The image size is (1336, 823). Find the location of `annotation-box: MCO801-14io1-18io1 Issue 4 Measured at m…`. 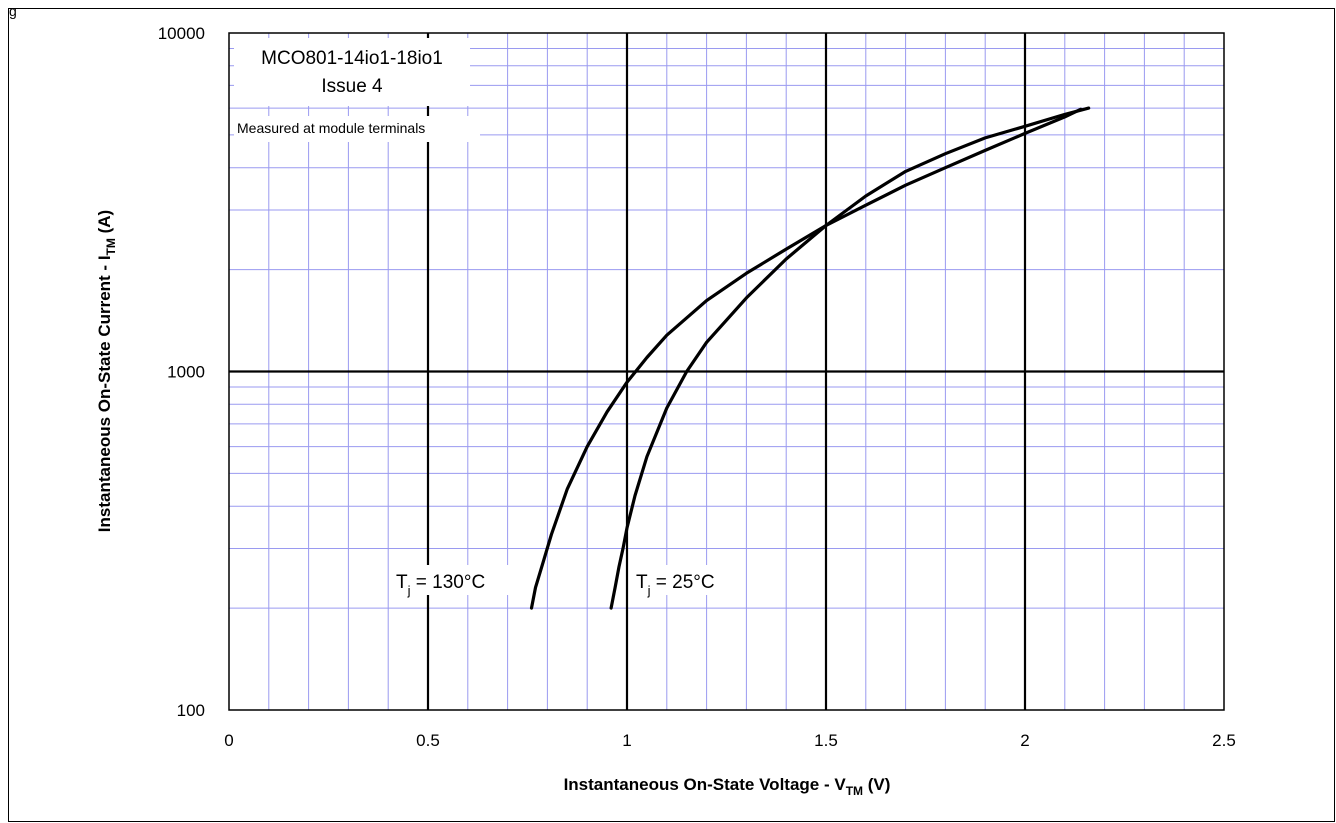

annotation-box: MCO801-14io1-18io1 Issue 4 Measured at m… is located at coordinates (357, 90).